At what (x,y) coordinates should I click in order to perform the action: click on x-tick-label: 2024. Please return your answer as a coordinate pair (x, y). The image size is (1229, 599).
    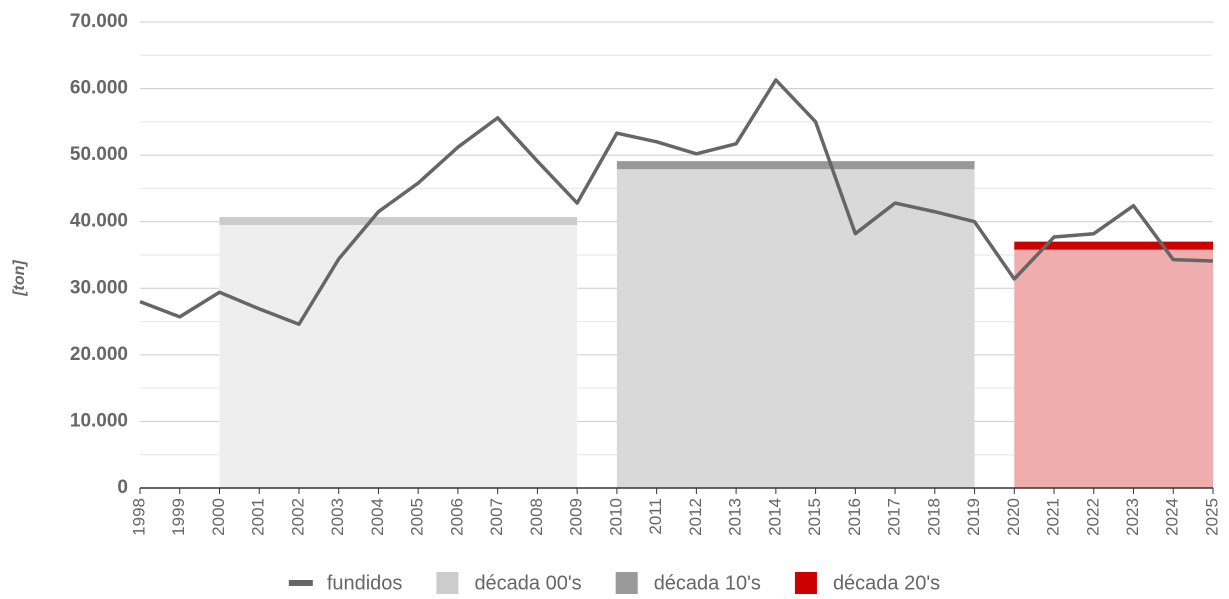
    Looking at the image, I should click on (1172, 517).